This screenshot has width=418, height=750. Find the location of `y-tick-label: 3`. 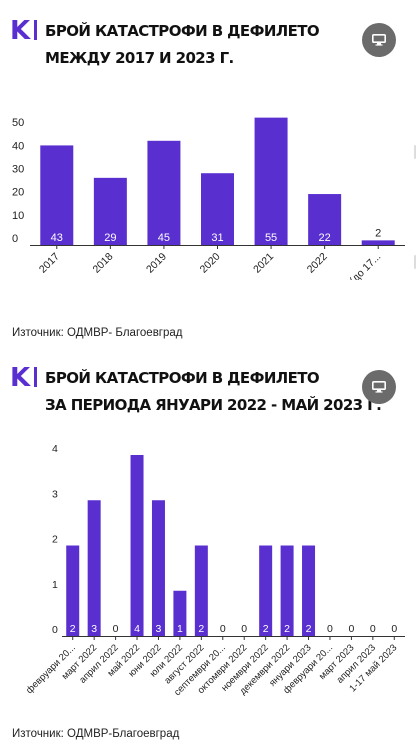

y-tick-label: 3 is located at coordinates (55, 494).